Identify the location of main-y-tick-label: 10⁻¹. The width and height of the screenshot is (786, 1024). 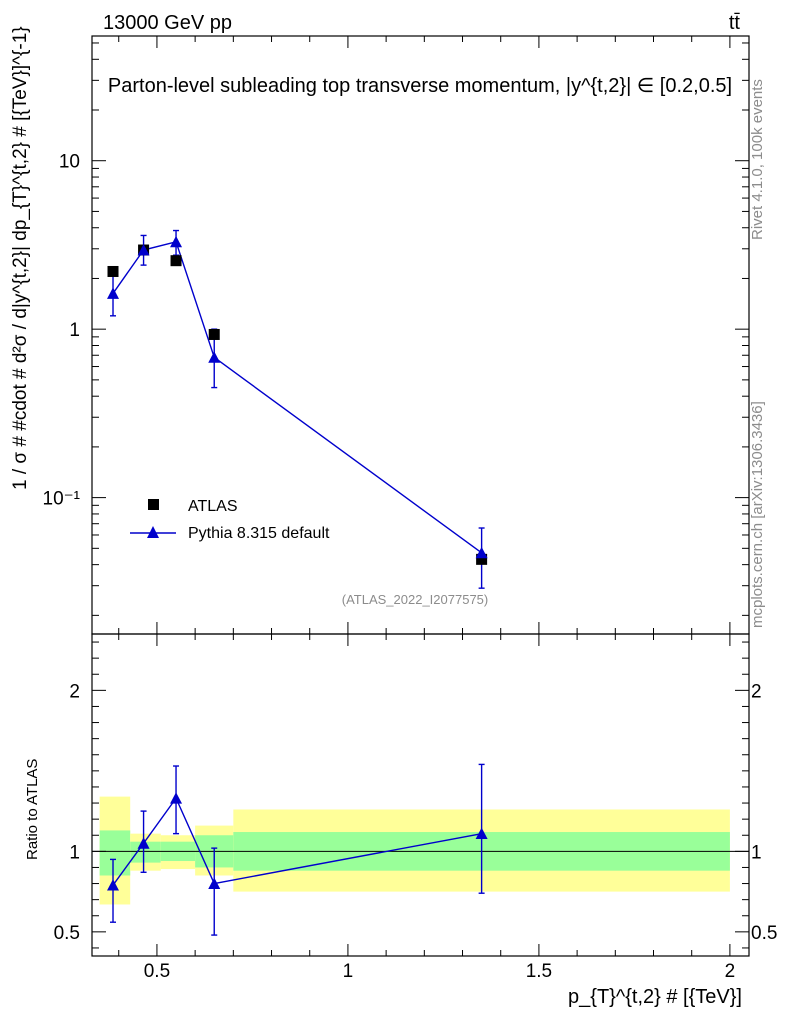
(62, 499).